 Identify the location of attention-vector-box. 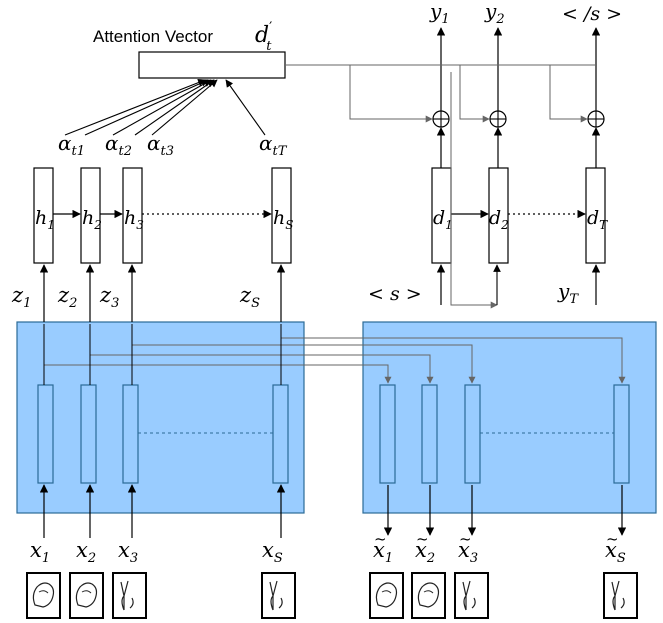
(212, 65).